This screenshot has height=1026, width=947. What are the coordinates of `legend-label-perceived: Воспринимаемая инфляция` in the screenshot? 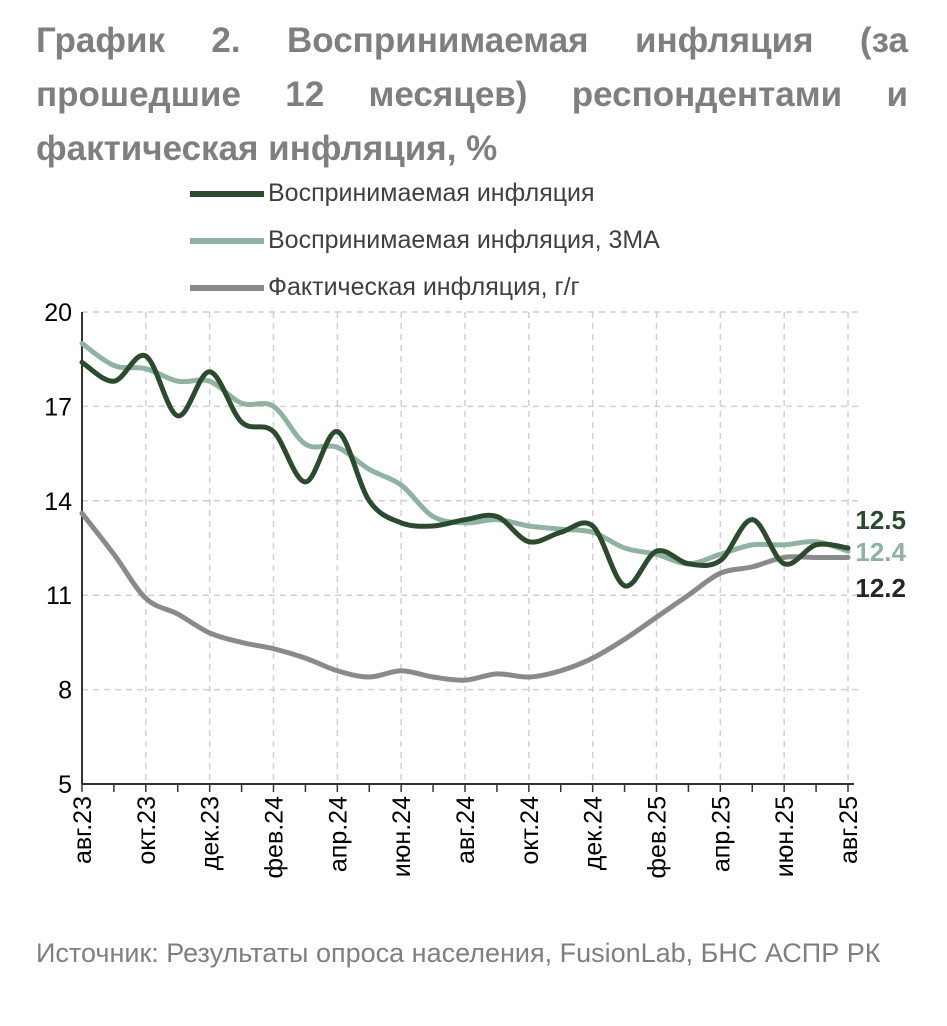 It's located at (431, 193).